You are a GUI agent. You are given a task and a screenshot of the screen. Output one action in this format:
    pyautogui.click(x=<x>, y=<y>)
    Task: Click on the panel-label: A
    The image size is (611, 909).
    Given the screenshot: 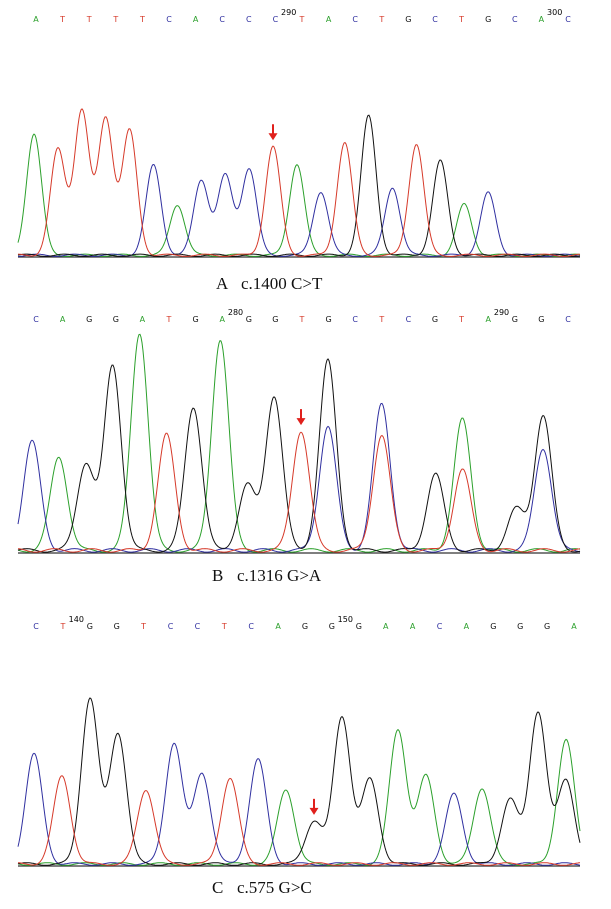 What is the action you would take?
    pyautogui.click(x=222, y=283)
    